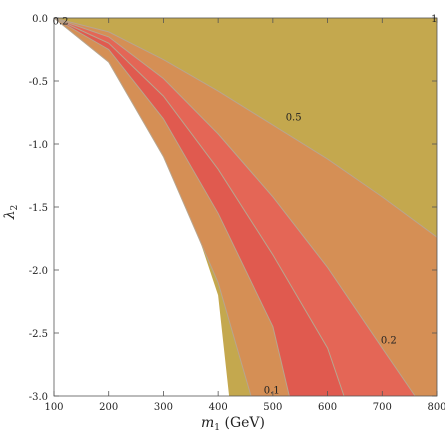 This screenshot has width=445, height=441. Describe the element at coordinates (382, 407) in the screenshot. I see `x-tick-label: 700` at that location.